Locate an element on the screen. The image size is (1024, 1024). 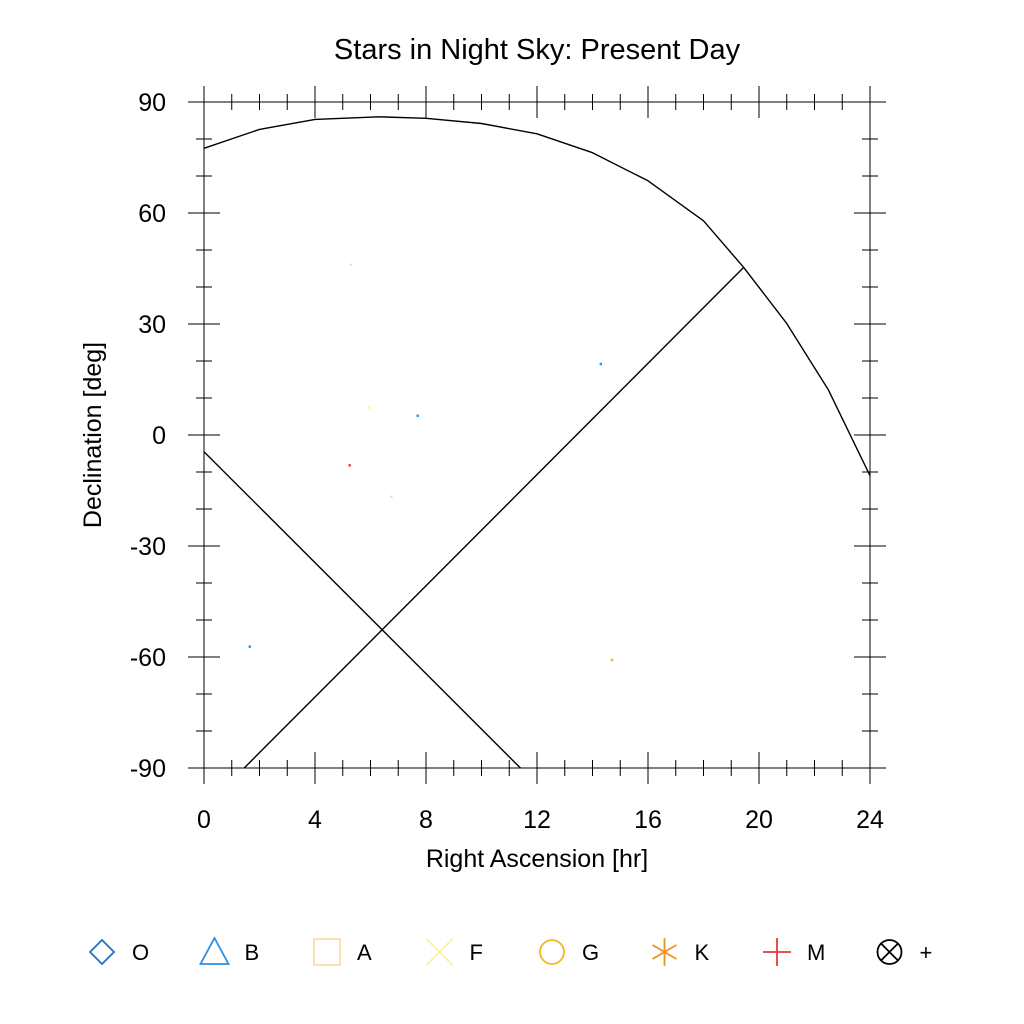
data-points is located at coordinates (431, 462).